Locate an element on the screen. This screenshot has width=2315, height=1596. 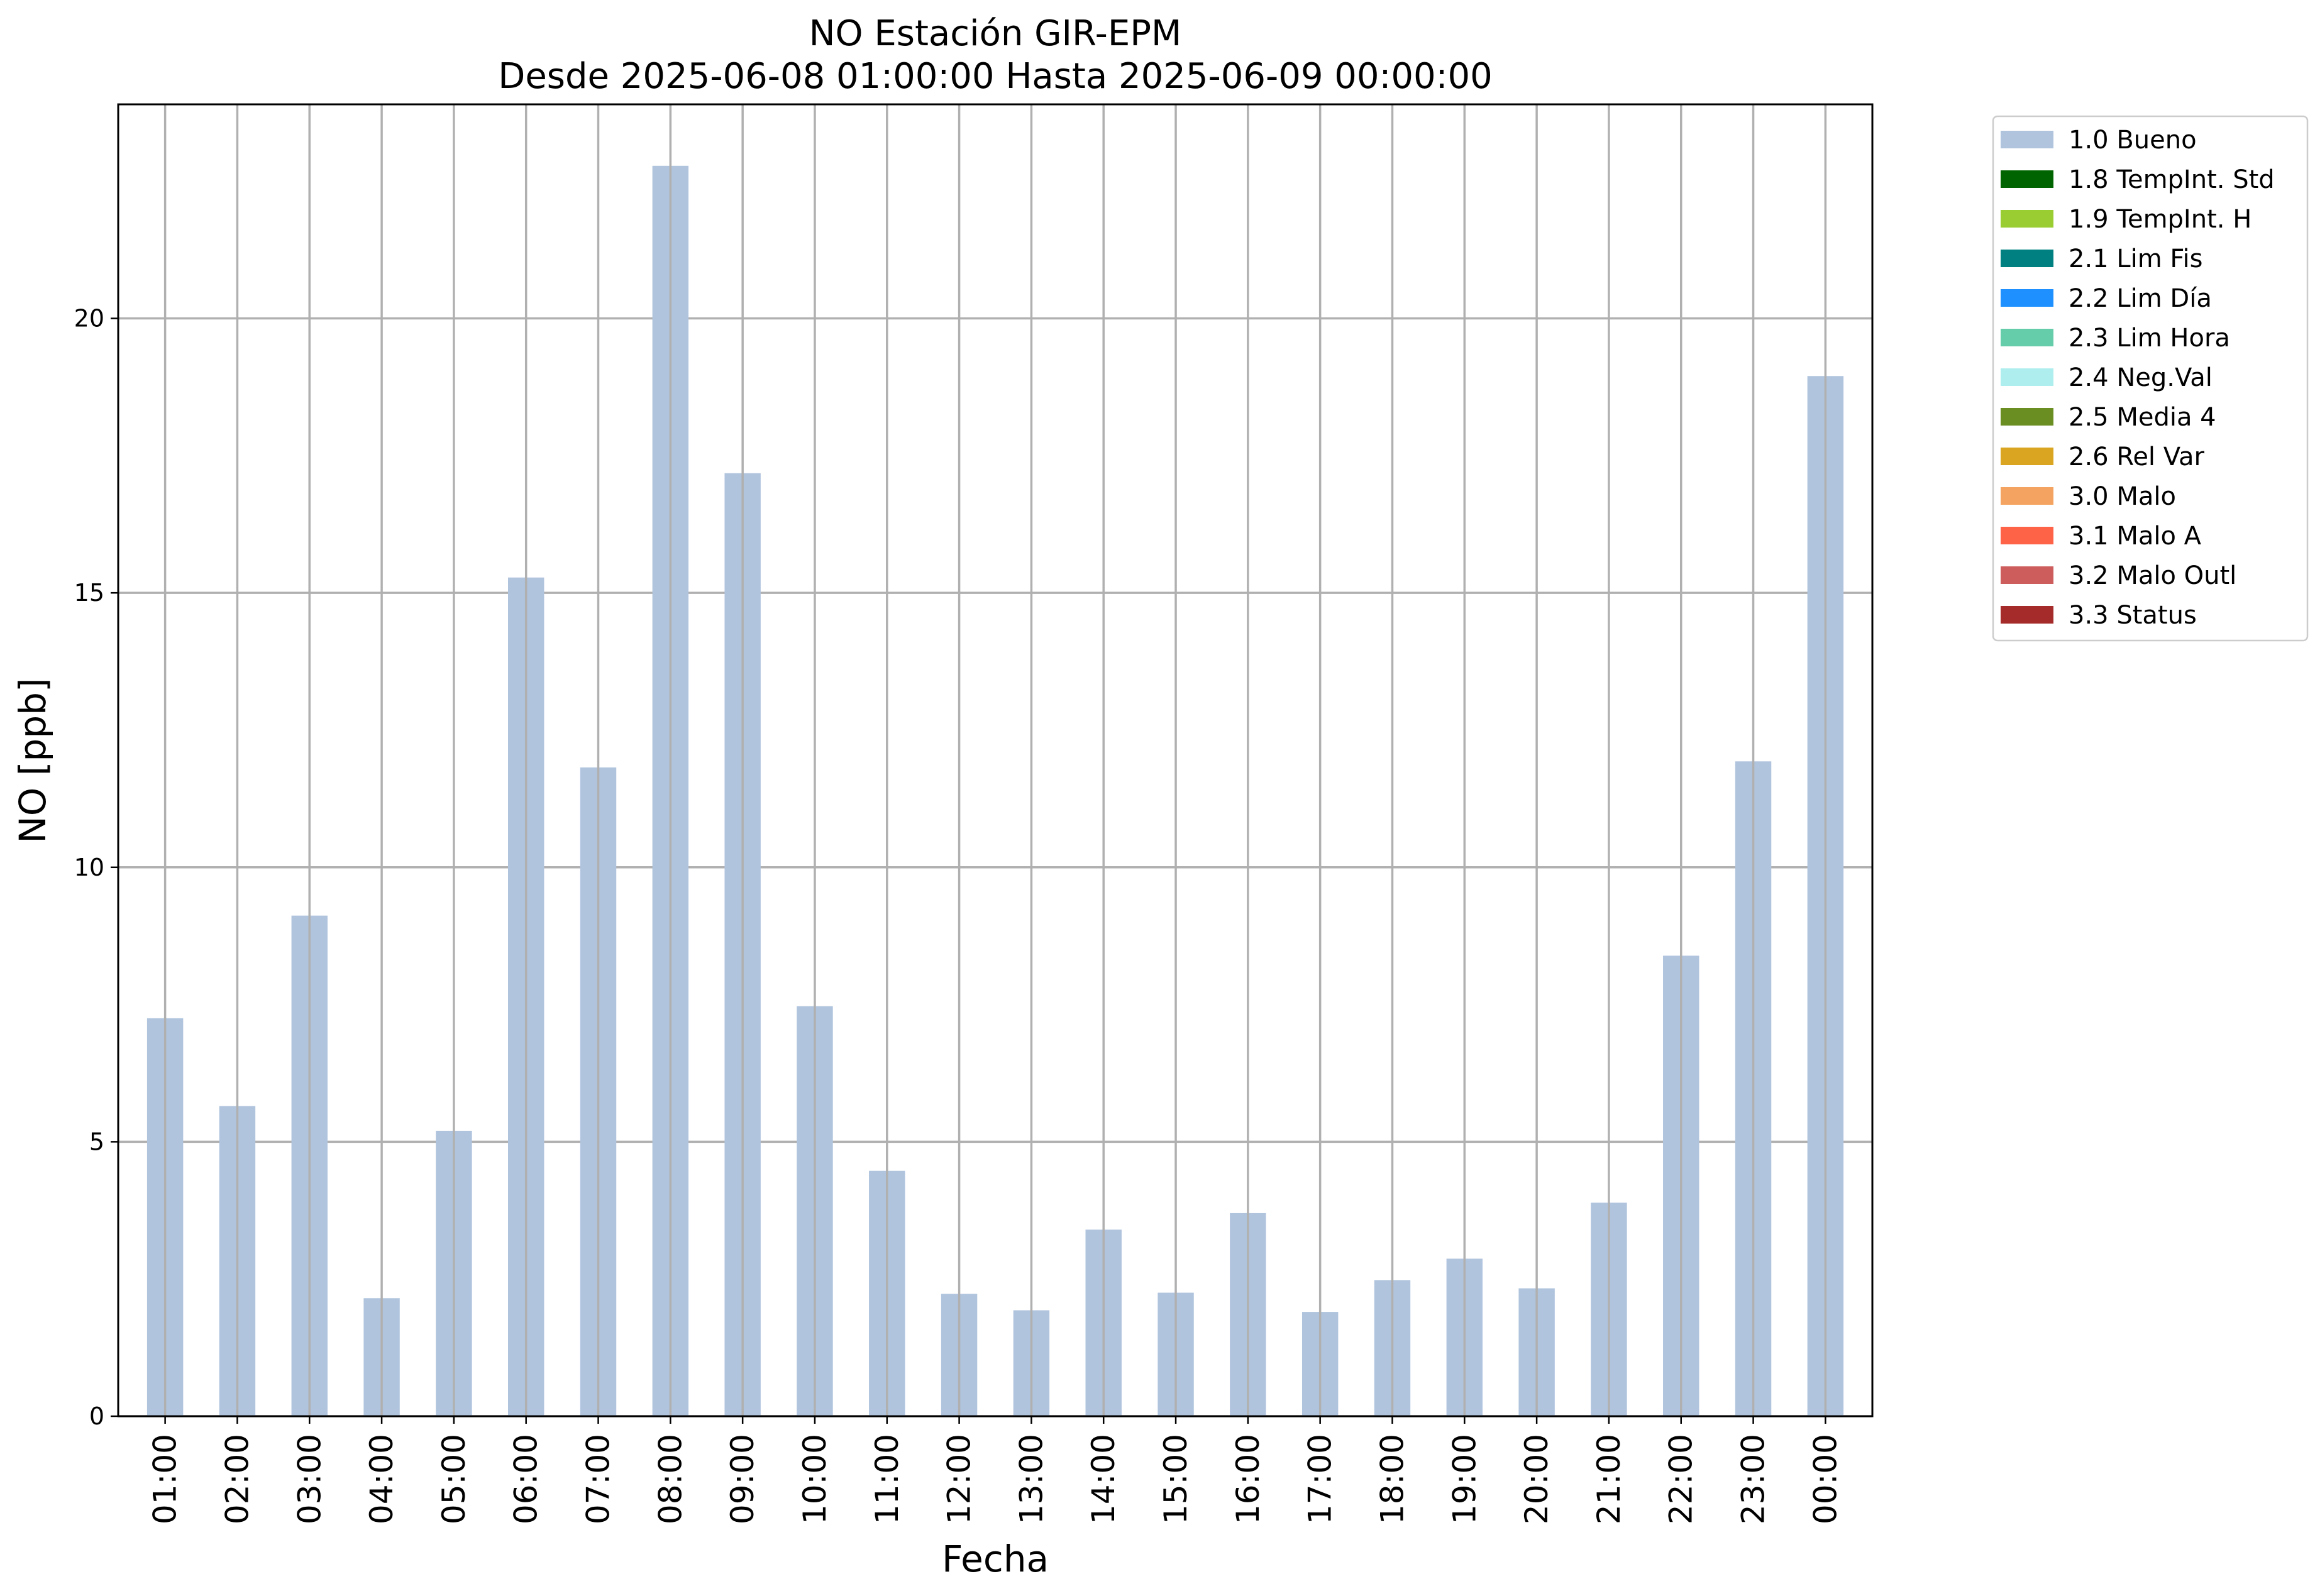
legend-label: 1.8 TempInt. Std is located at coordinates (2172, 179).